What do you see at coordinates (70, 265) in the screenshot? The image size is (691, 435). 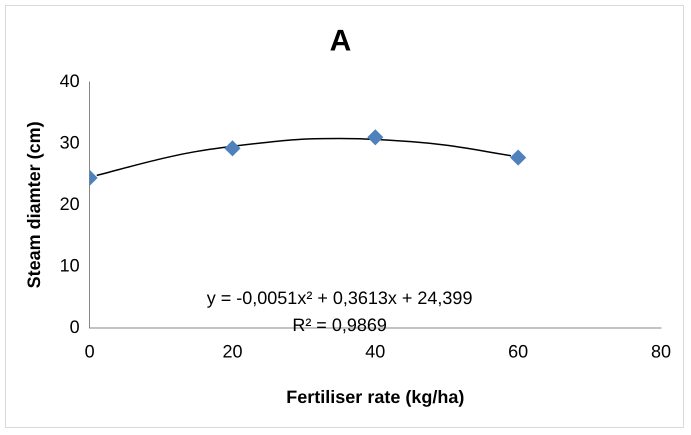 I see `y-tick-label: 10` at bounding box center [70, 265].